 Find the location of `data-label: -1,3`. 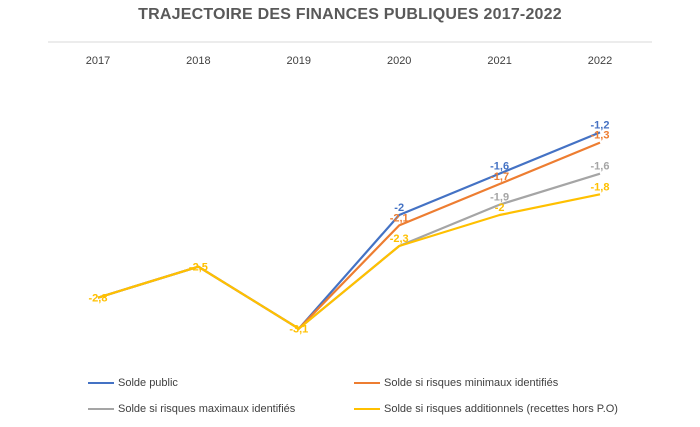

data-label: -1,3 is located at coordinates (600, 136).